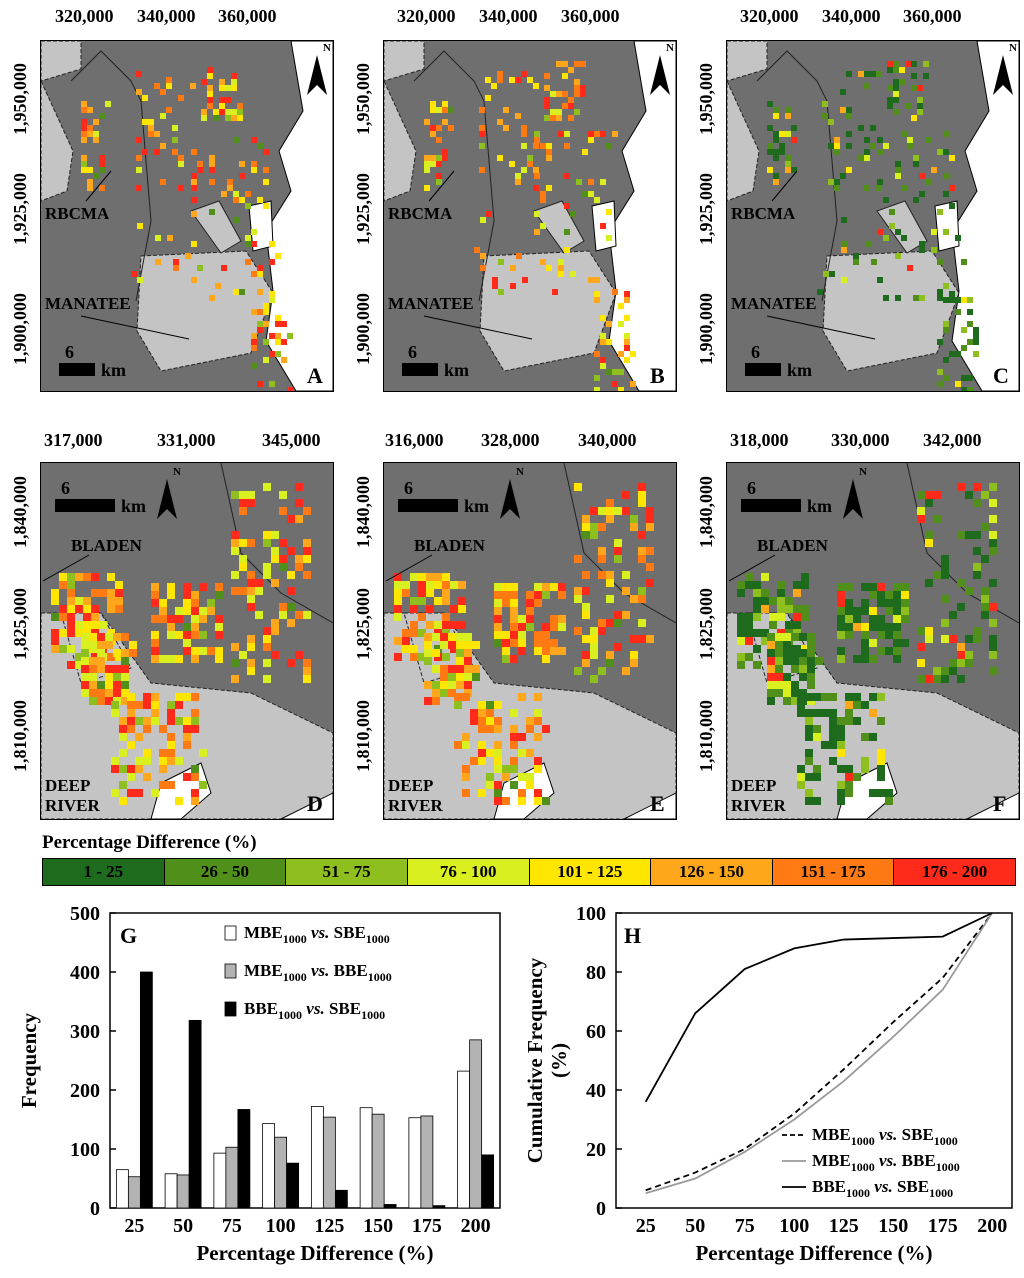  Describe the element at coordinates (133, 506) in the screenshot. I see `scale-unit: km` at that location.